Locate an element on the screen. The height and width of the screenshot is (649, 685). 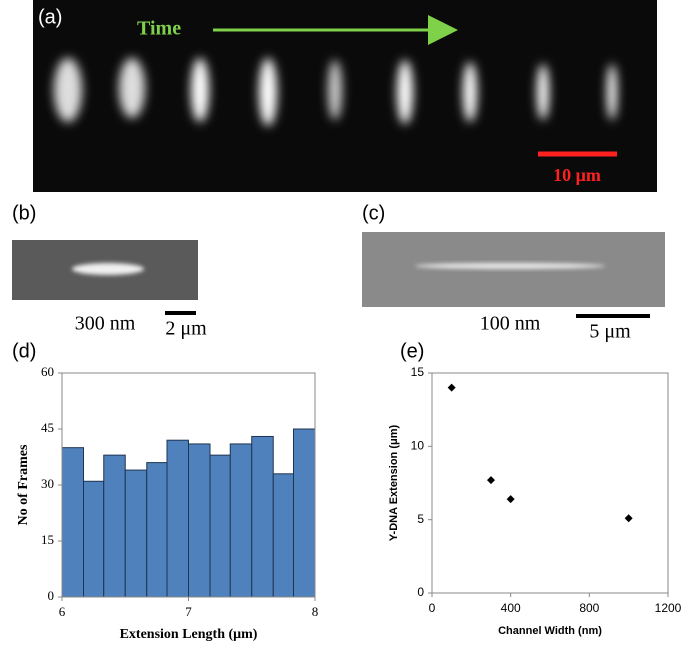
panel-label: (e) is located at coordinates (412, 351).